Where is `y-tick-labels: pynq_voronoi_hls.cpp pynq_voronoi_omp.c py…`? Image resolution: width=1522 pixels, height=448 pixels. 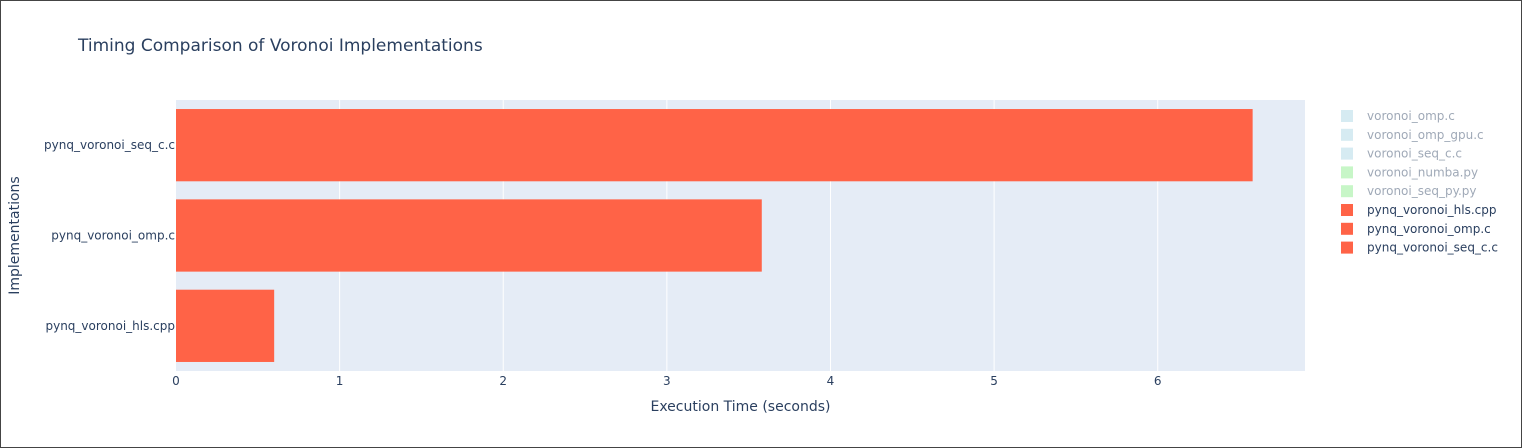 y-tick-labels: pynq_voronoi_hls.cpp pynq_voronoi_omp.c py… is located at coordinates (109, 235).